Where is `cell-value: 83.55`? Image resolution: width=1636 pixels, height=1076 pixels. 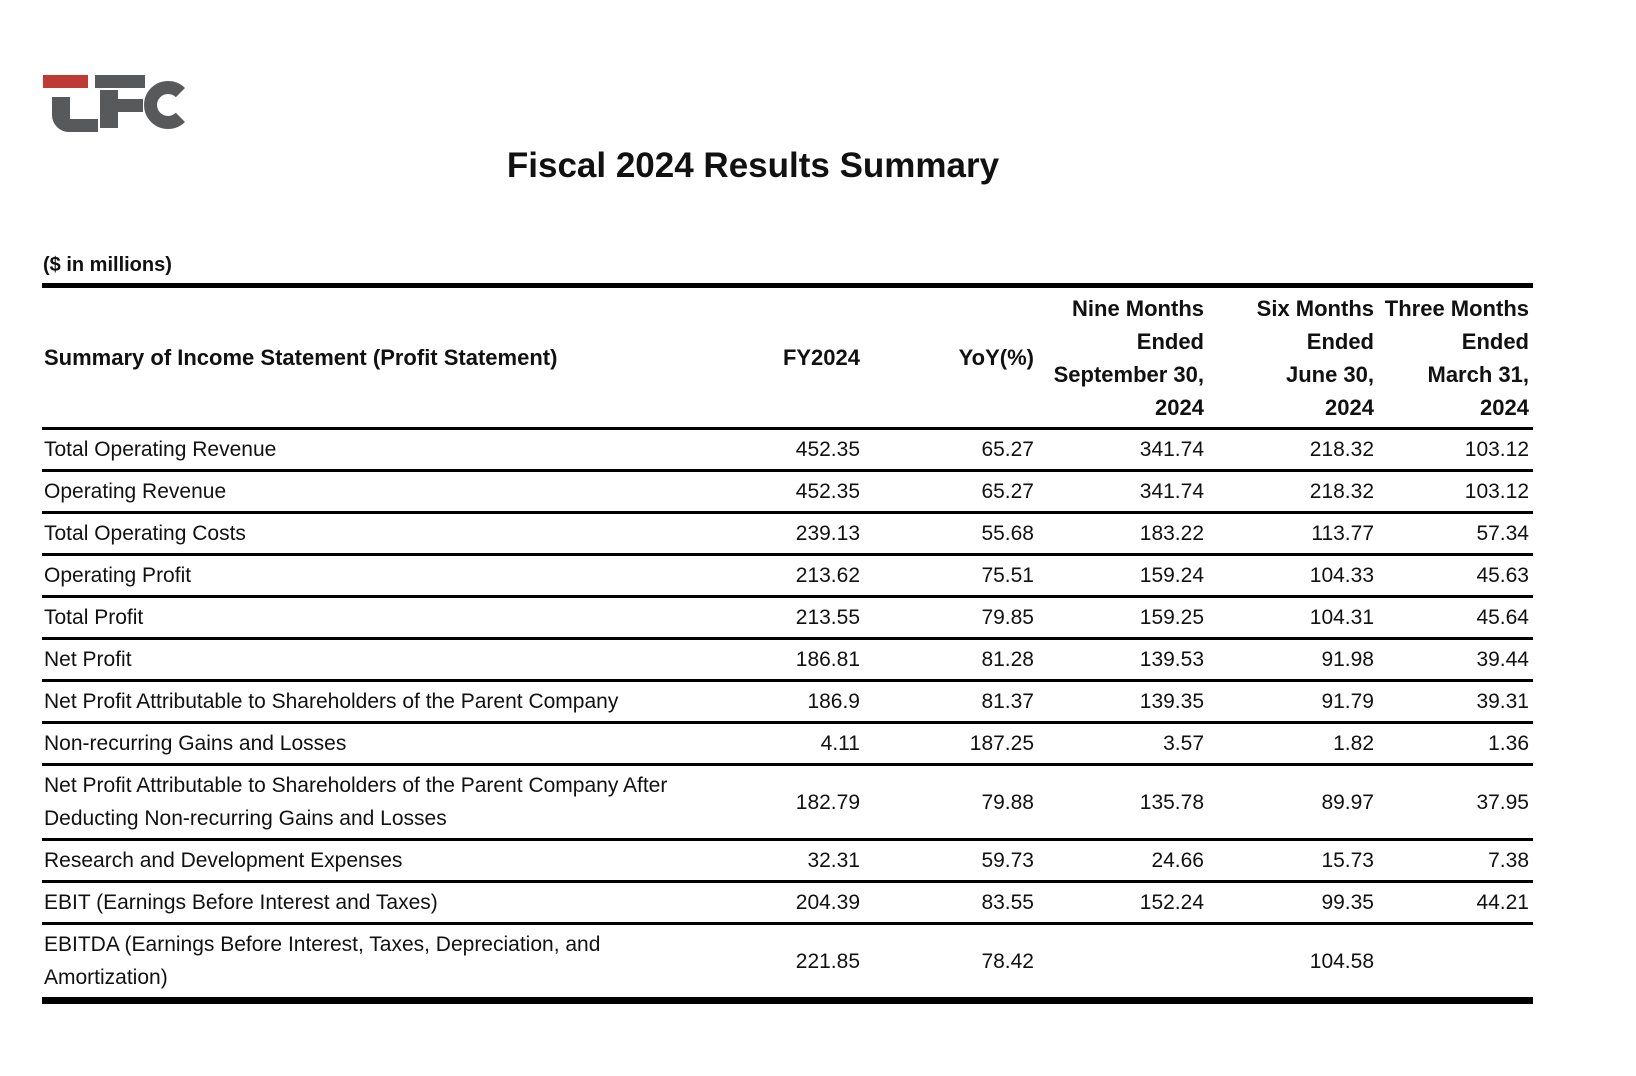 cell-value: 83.55 is located at coordinates (947, 903).